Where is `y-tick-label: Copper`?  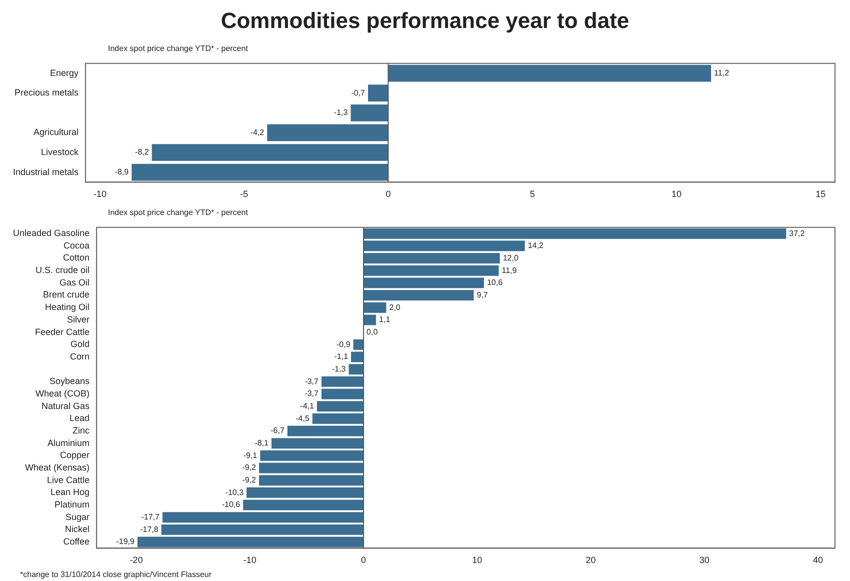 y-tick-label: Copper is located at coordinates (75, 455).